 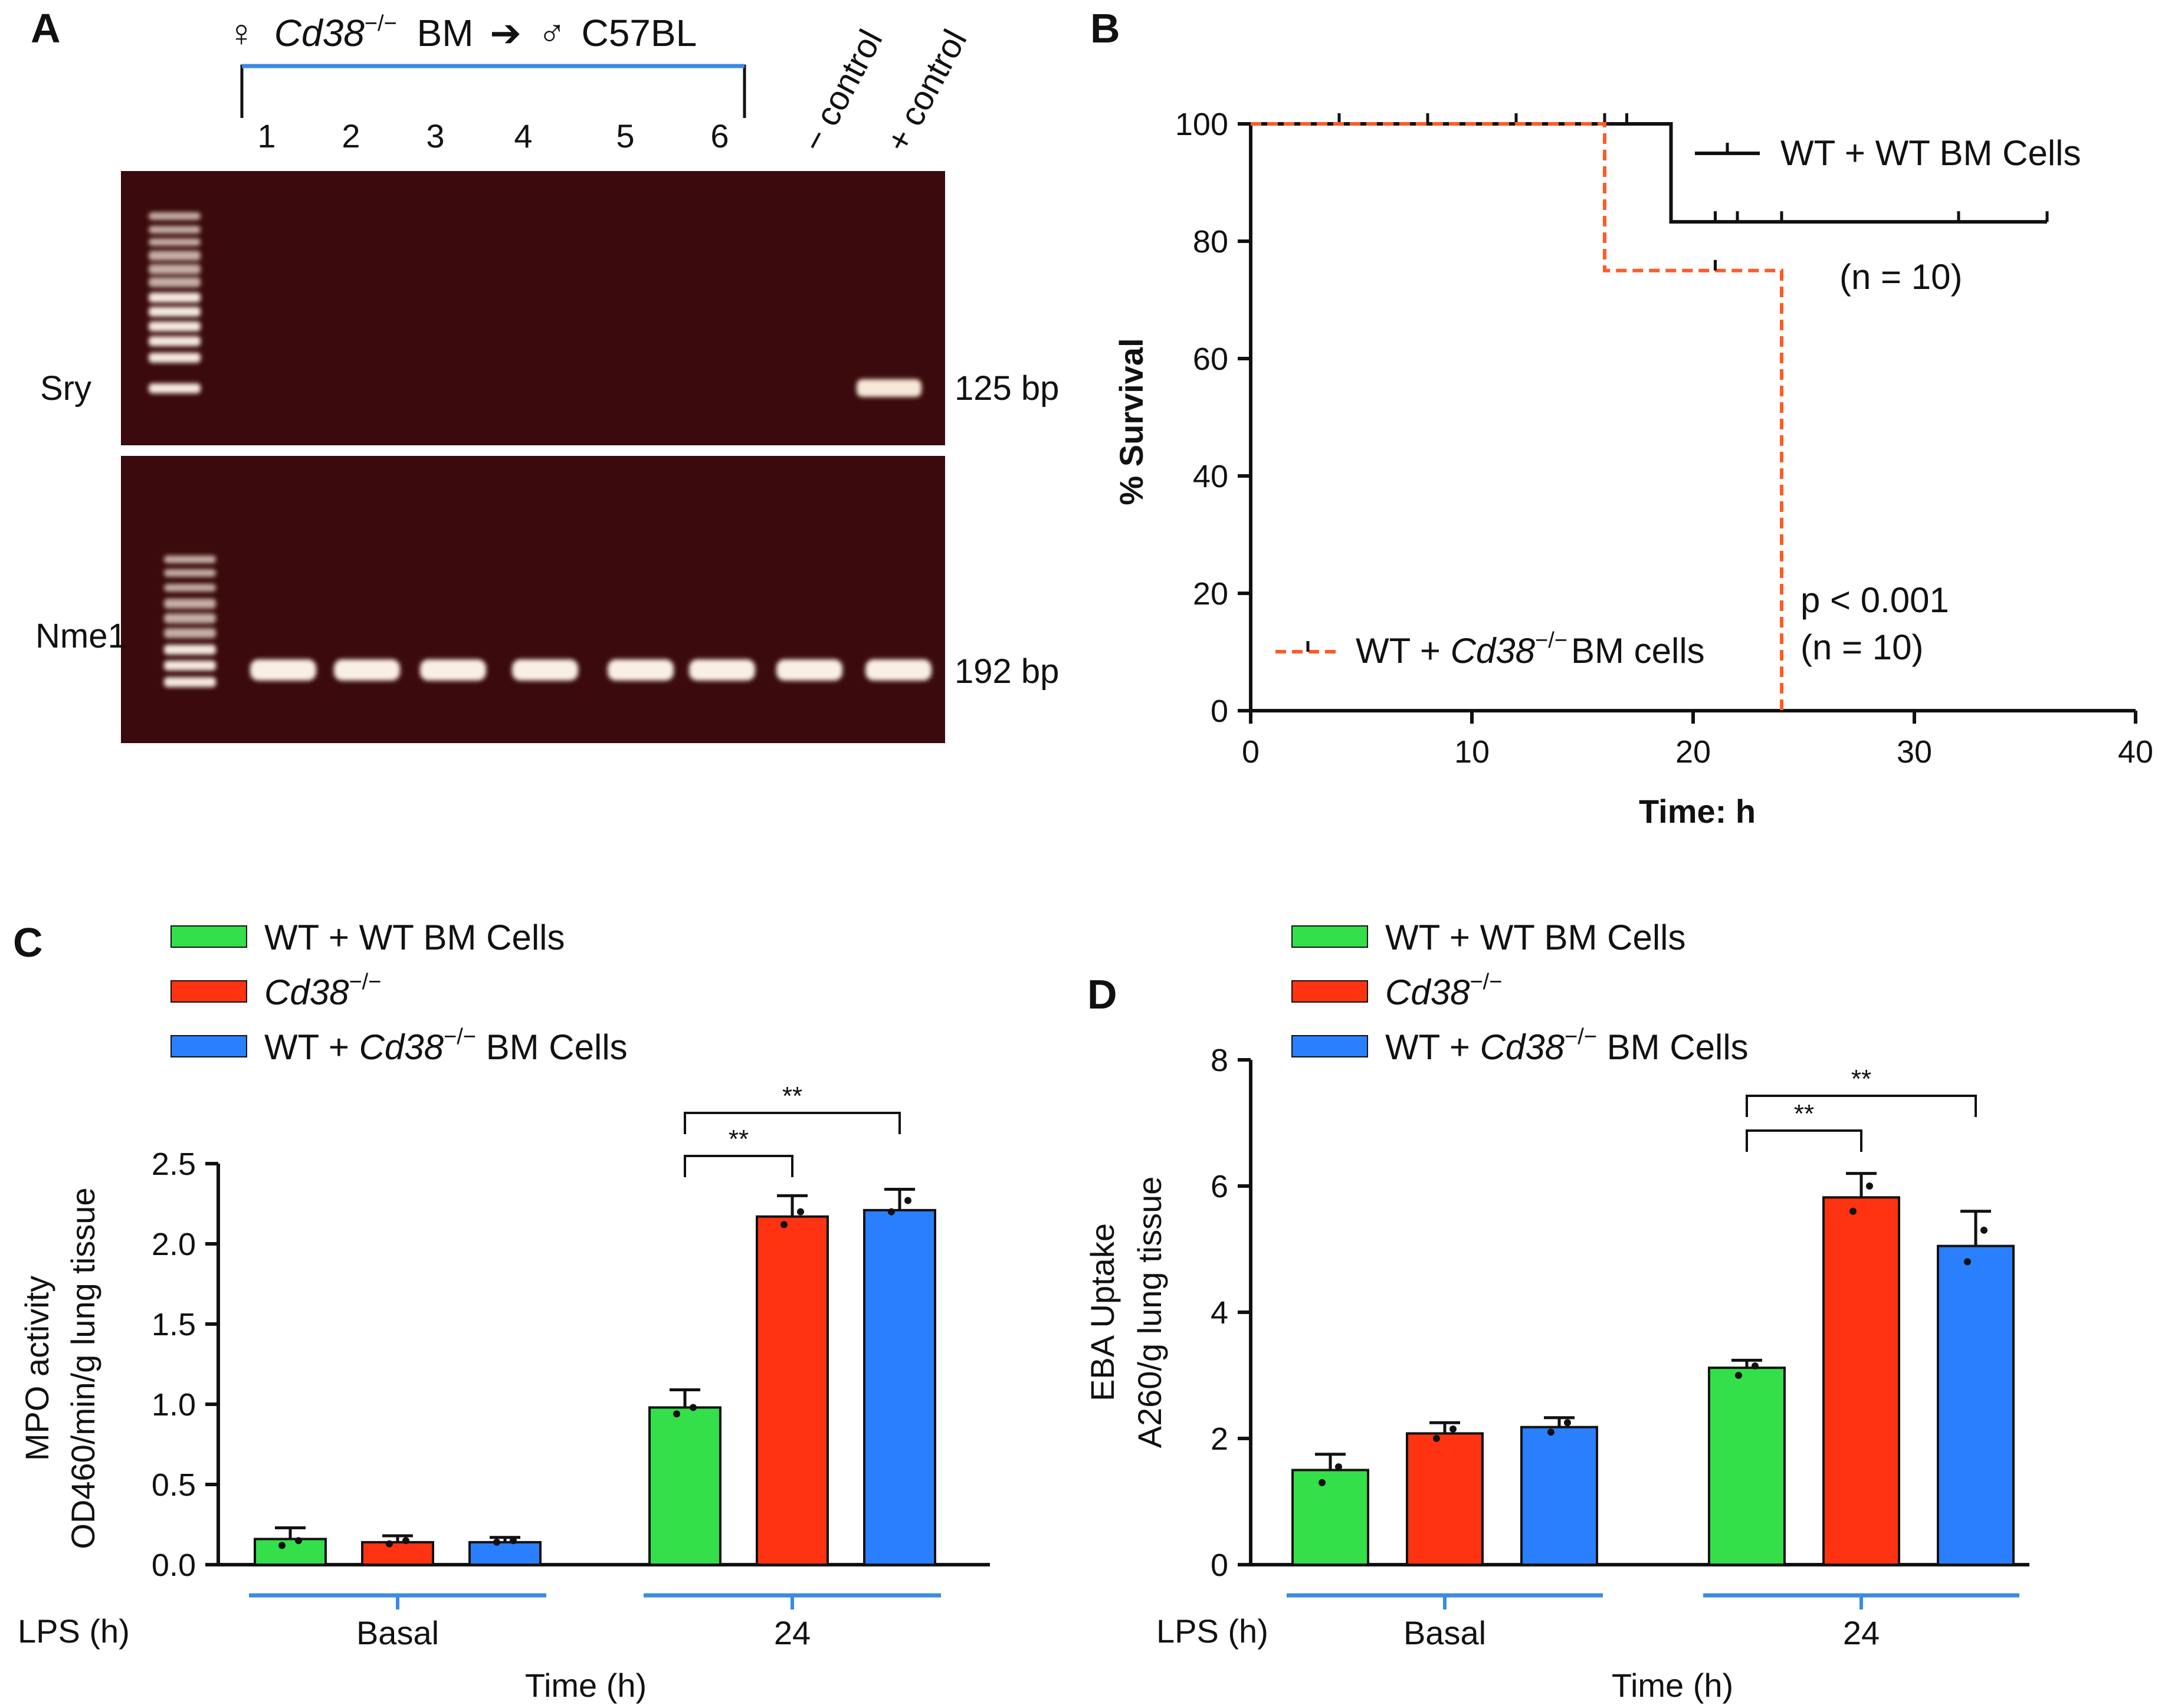 I want to click on ladder-top, so click(x=175, y=303).